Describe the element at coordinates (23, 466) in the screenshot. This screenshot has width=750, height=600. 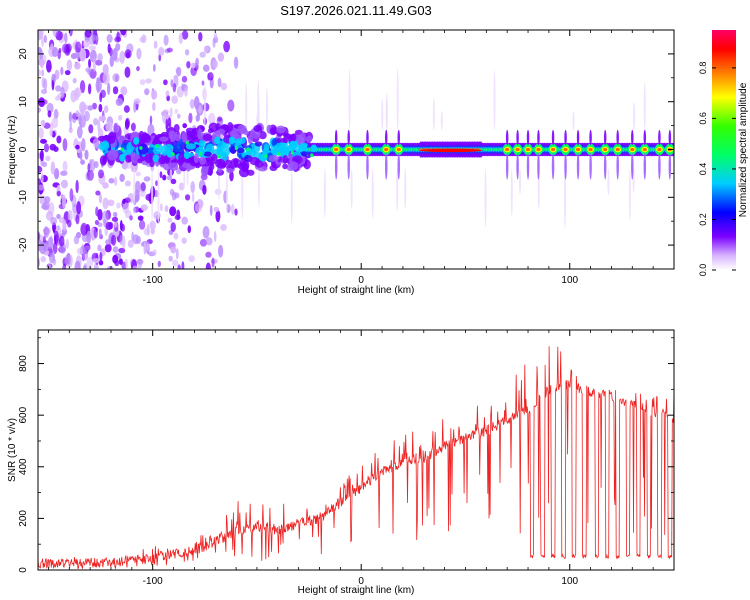
I see `snr-y-tick-label: 400` at that location.